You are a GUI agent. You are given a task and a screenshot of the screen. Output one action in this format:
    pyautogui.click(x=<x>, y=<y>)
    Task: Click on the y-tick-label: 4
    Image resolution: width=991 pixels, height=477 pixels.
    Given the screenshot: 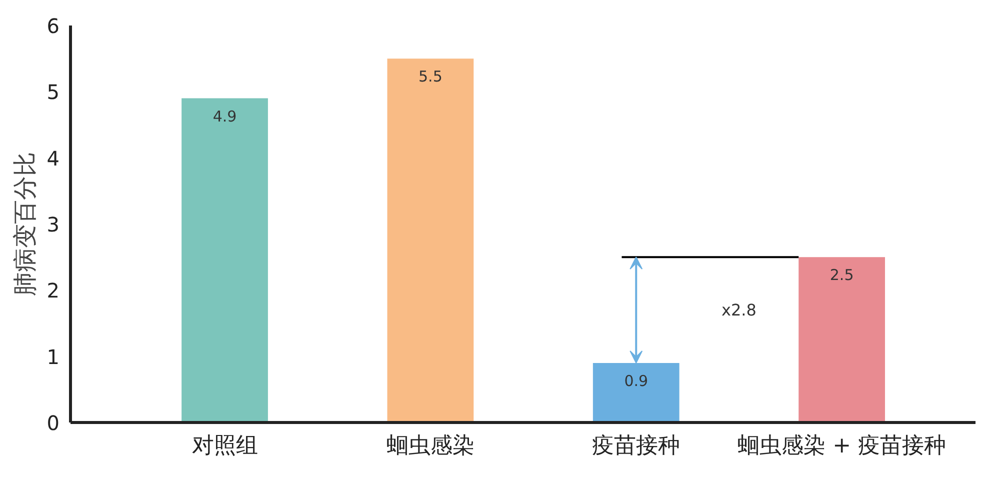 What is the action you would take?
    pyautogui.click(x=53, y=158)
    